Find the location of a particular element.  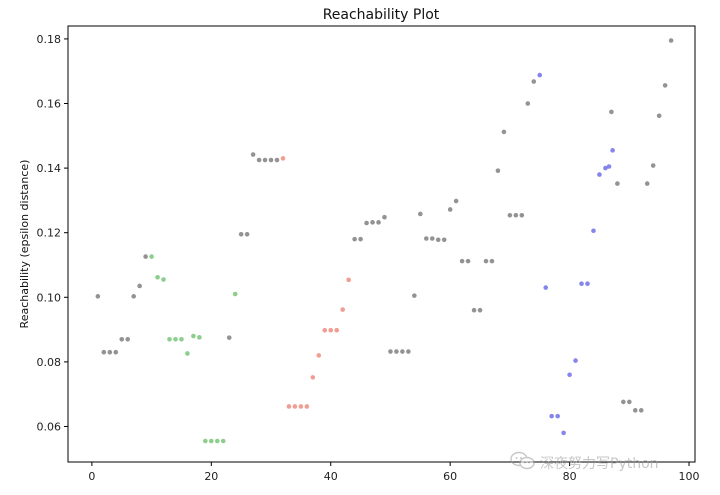

y-tick-label: 0.16 is located at coordinates (49, 104).